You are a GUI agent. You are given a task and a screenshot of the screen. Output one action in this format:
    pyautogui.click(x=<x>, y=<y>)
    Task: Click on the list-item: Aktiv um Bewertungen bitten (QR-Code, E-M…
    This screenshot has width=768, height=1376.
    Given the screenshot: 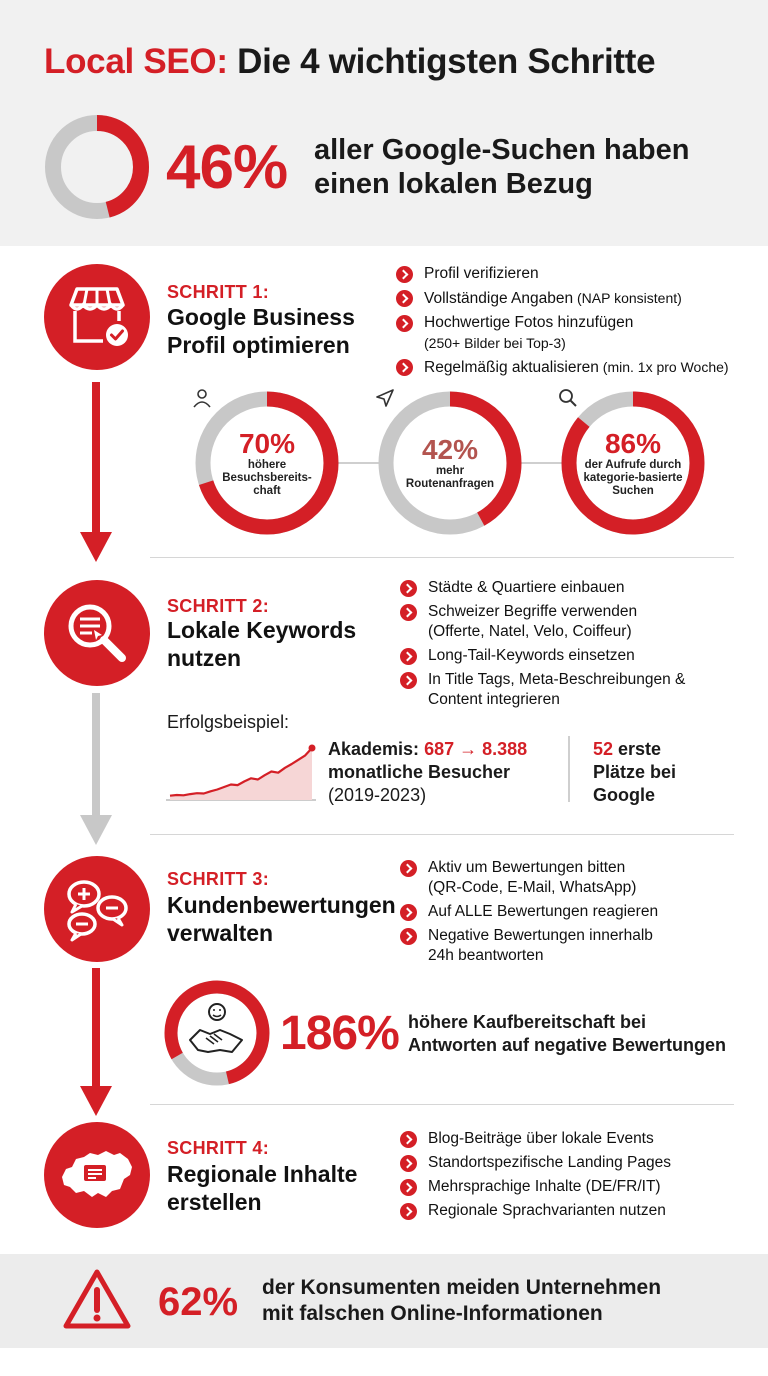 What is the action you would take?
    pyautogui.click(x=570, y=878)
    